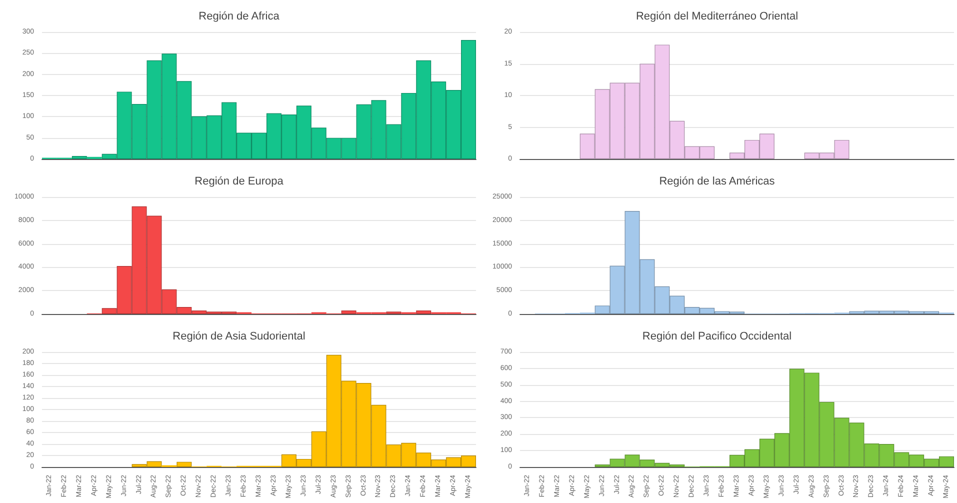  I want to click on chart-title: Región de Europa, so click(239, 182).